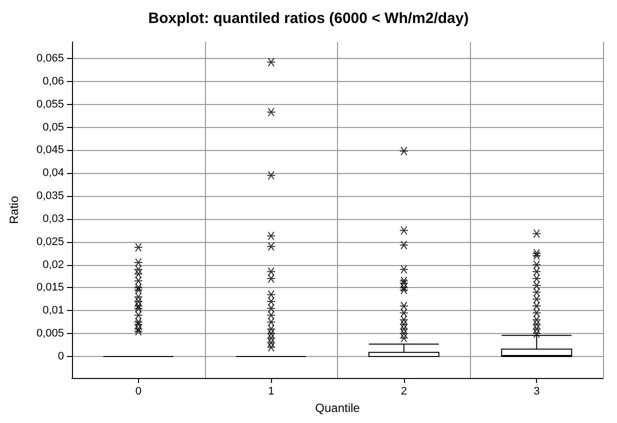 The image size is (617, 423). Describe the element at coordinates (537, 392) in the screenshot. I see `x-tick-label: 3` at that location.